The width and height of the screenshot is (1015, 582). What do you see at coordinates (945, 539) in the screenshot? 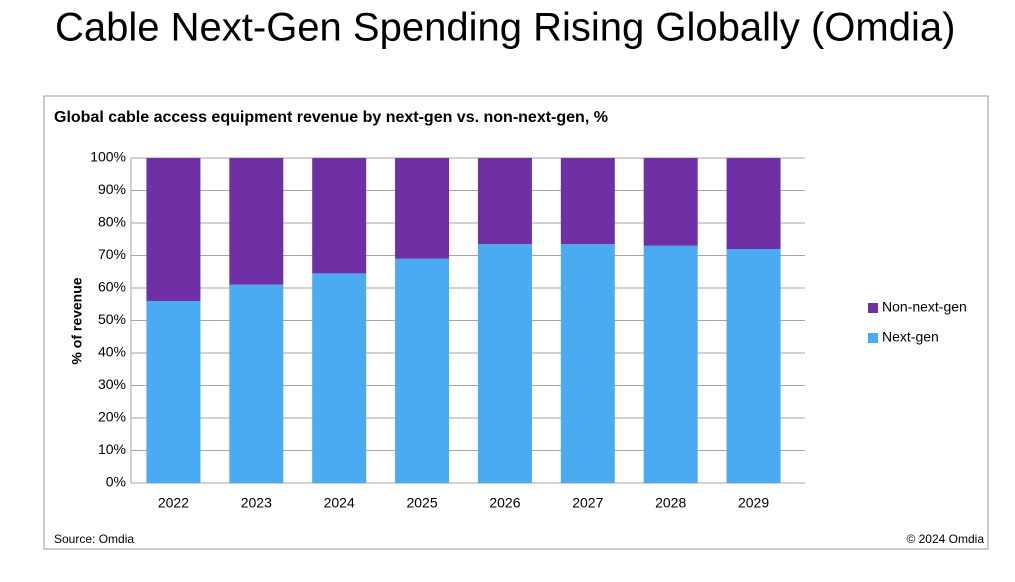
I see `copyright: © 2024 Omdia` at bounding box center [945, 539].